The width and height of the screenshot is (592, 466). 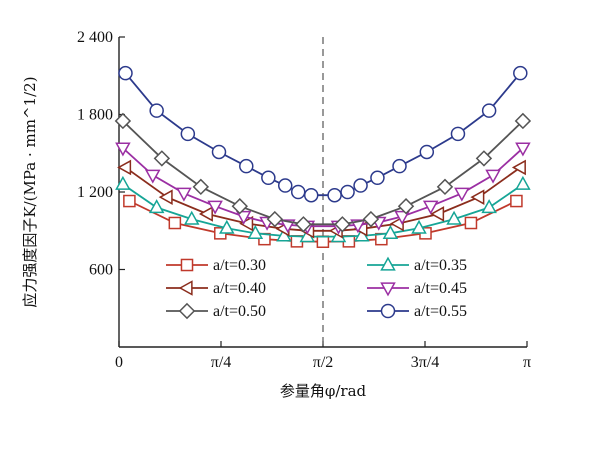 I want to click on y-axis-title: 应力强度因子K/(MPa · mm^1/2), so click(x=30, y=191).